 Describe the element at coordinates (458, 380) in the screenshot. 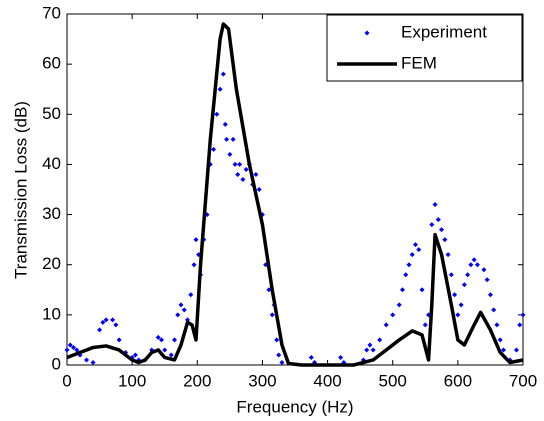

I see `x-tick-label: 600` at that location.